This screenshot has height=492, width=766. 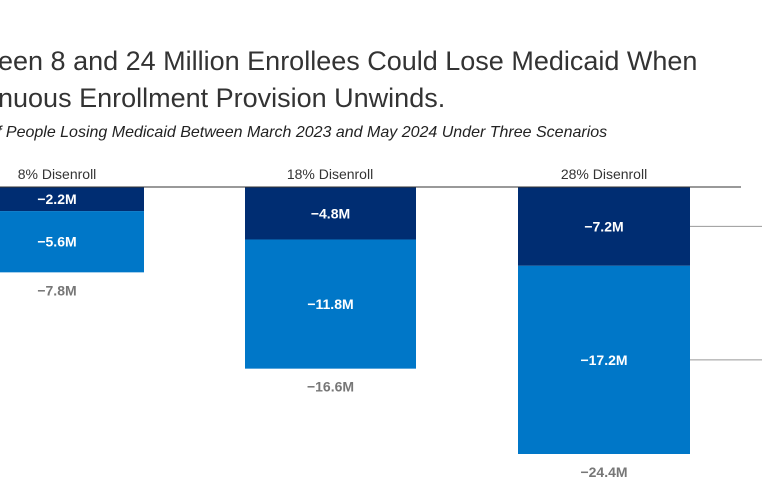 What do you see at coordinates (330, 174) in the screenshot?
I see `category-label: 18% Disenroll` at bounding box center [330, 174].